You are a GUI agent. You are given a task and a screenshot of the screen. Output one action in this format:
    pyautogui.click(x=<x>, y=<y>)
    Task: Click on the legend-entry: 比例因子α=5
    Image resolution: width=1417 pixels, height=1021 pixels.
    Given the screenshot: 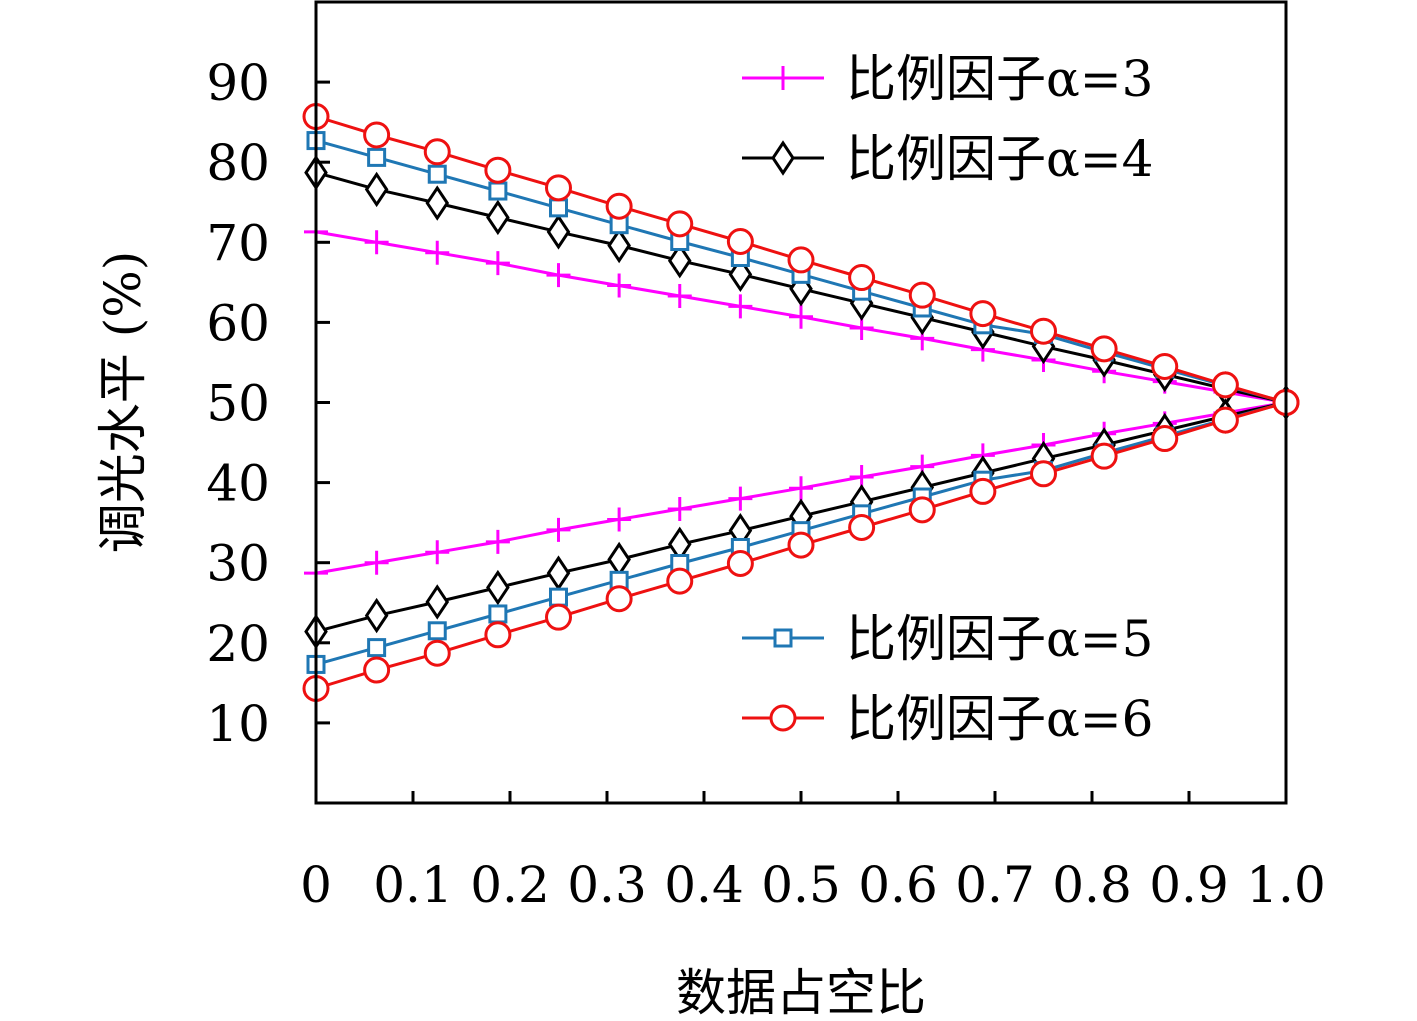 What is the action you would take?
    pyautogui.click(x=947, y=639)
    